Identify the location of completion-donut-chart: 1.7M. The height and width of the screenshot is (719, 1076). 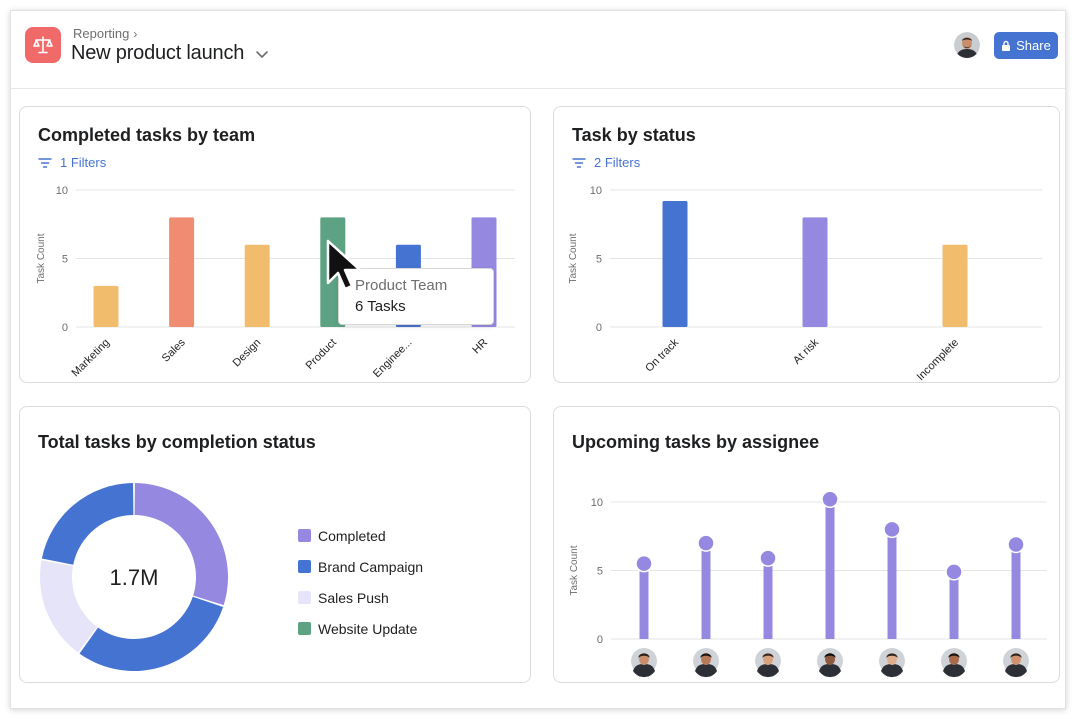
(134, 577).